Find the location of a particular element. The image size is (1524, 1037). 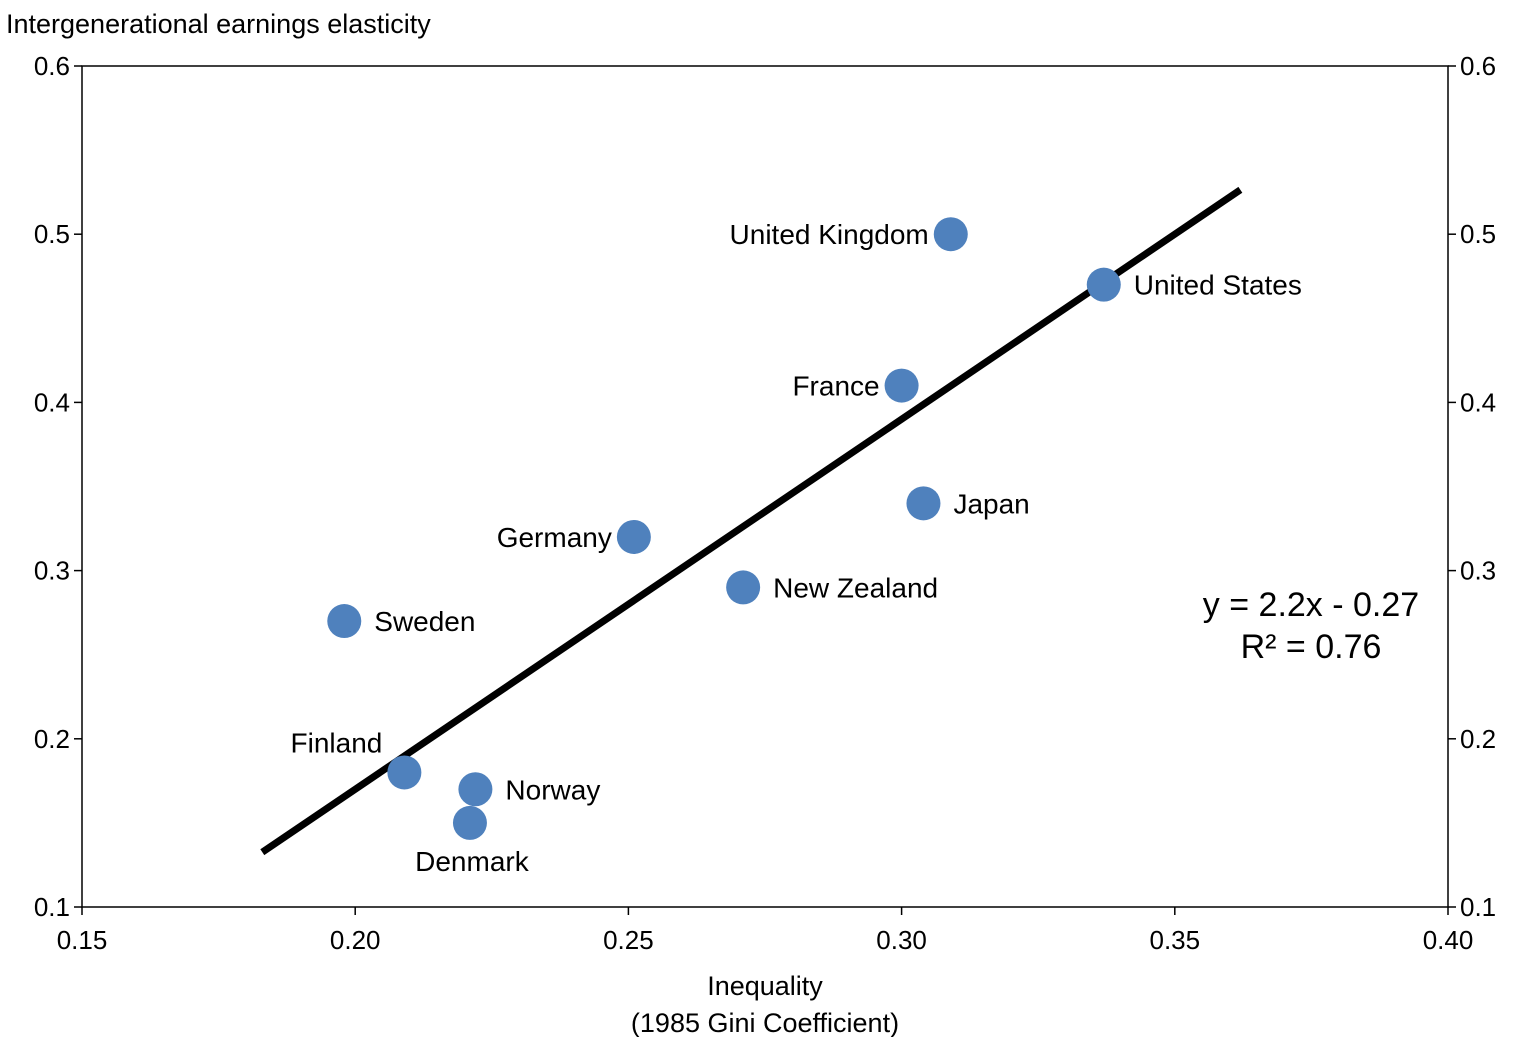

data-point-label: United Kingdom is located at coordinates (829, 234).